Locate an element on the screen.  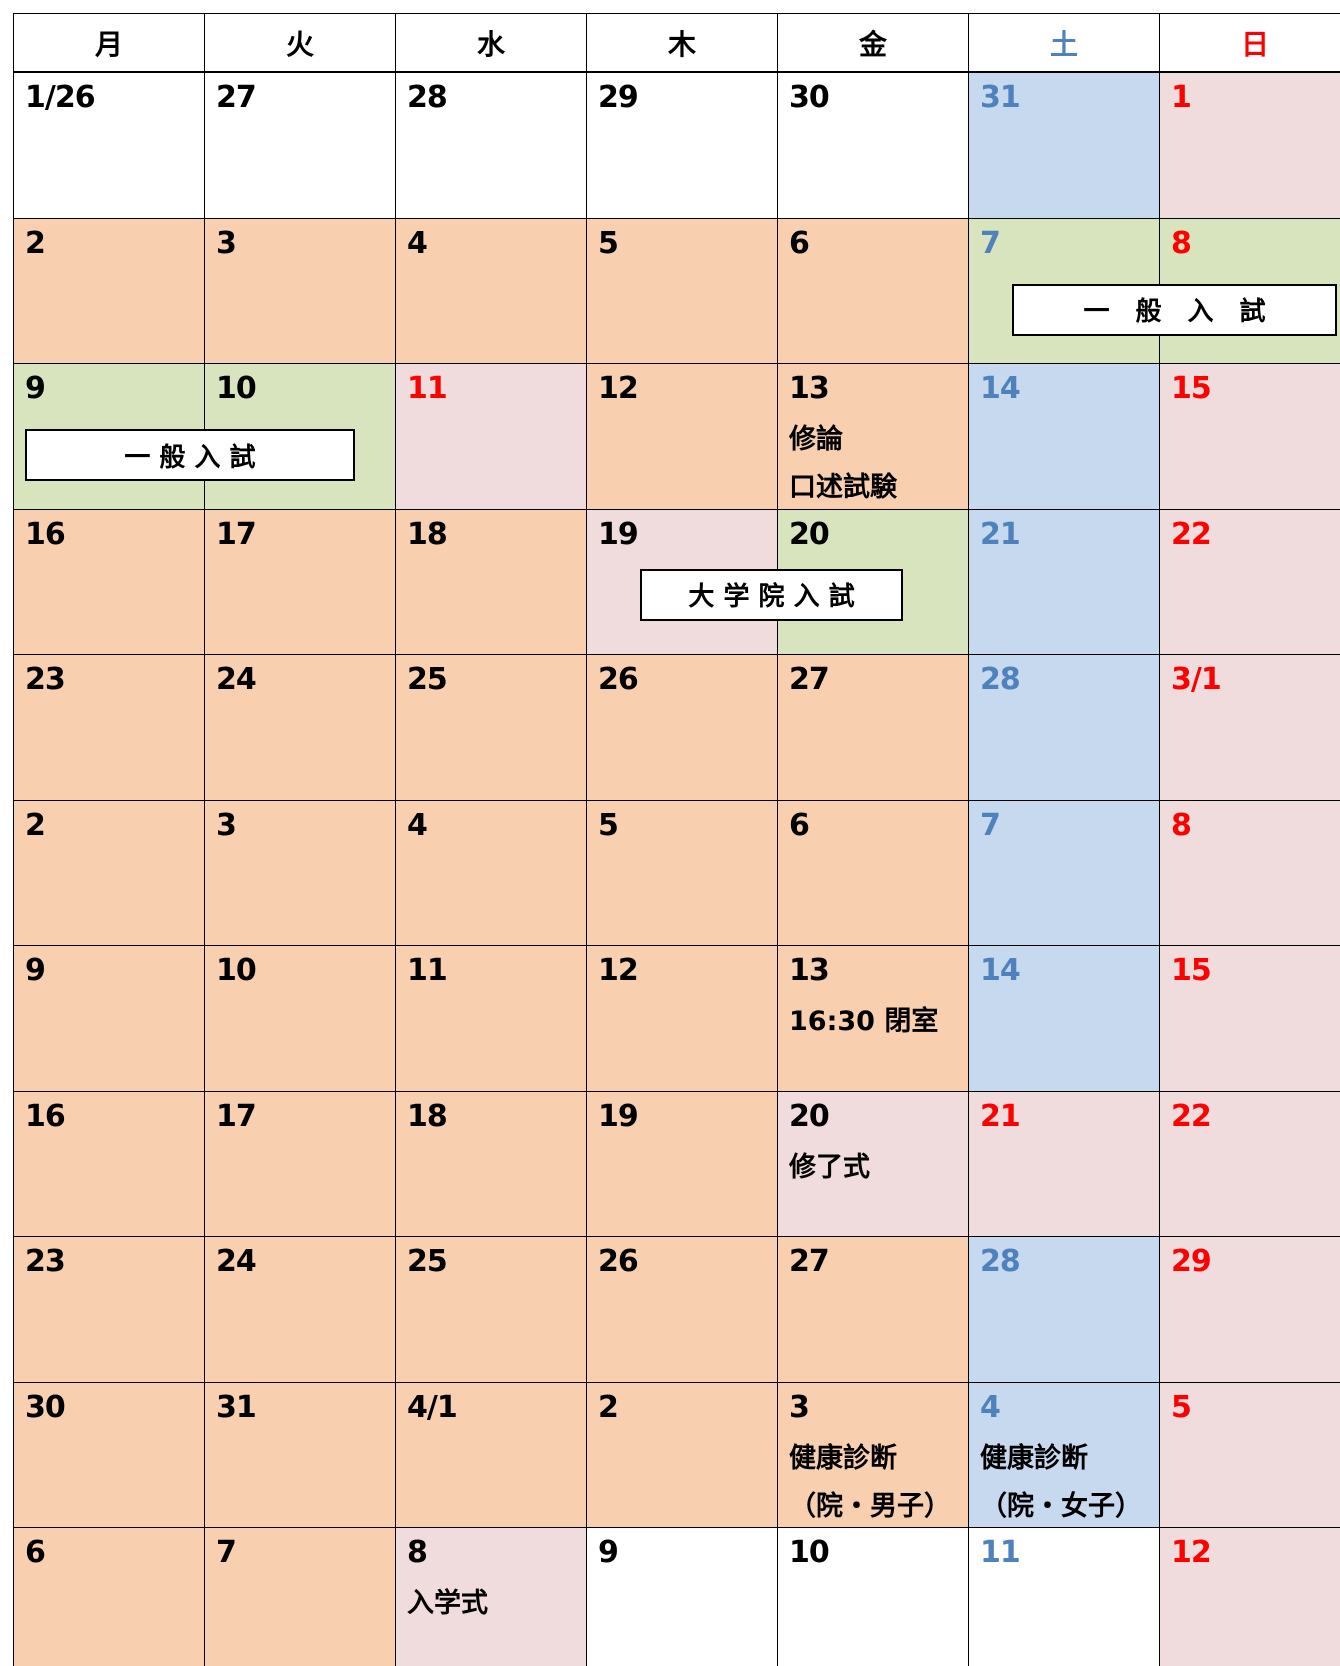
day-number: 1 is located at coordinates (1181, 97).